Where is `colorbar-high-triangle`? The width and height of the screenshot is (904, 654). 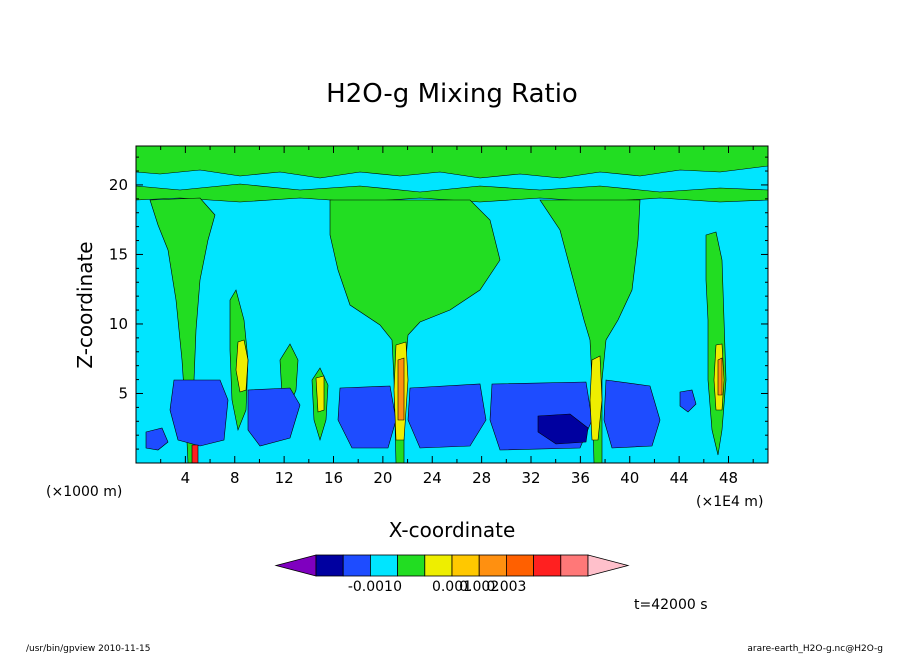 colorbar-high-triangle is located at coordinates (608, 565).